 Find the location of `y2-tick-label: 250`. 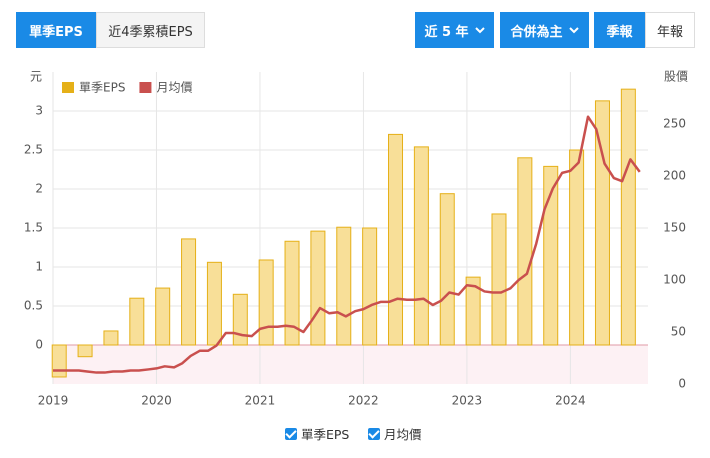

y2-tick-label: 250 is located at coordinates (674, 124).